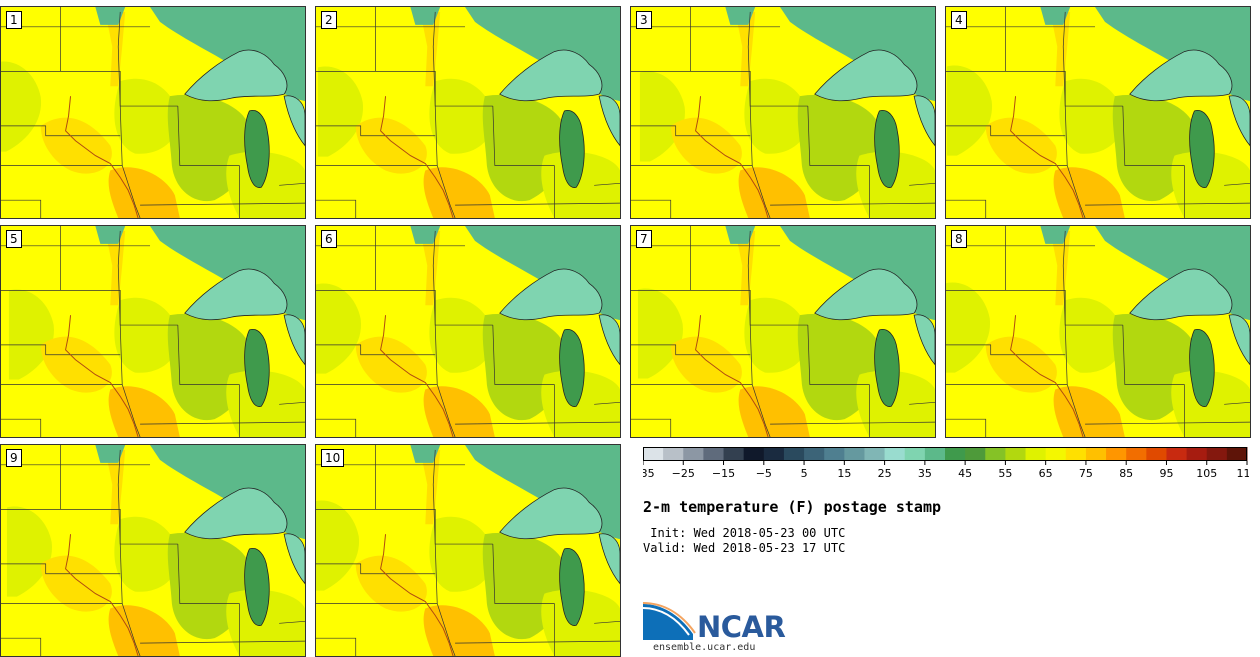  What do you see at coordinates (644, 20) in the screenshot?
I see `member-number-label: 3` at bounding box center [644, 20].